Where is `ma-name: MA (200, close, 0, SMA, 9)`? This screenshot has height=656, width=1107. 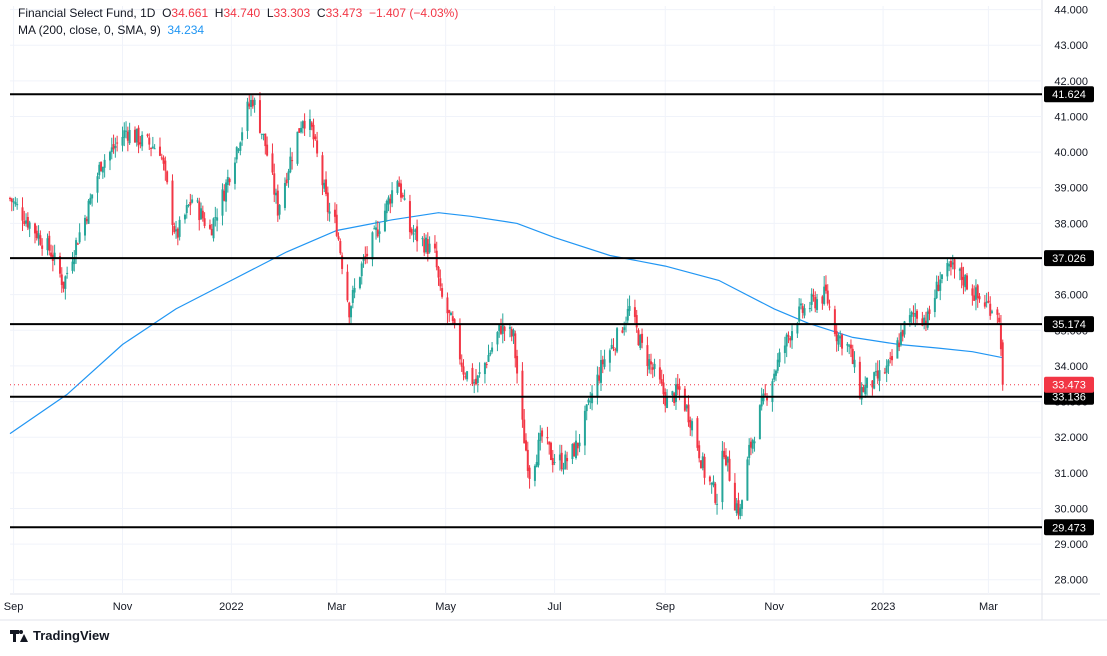 ma-name: MA (200, close, 0, SMA, 9) is located at coordinates (89, 30).